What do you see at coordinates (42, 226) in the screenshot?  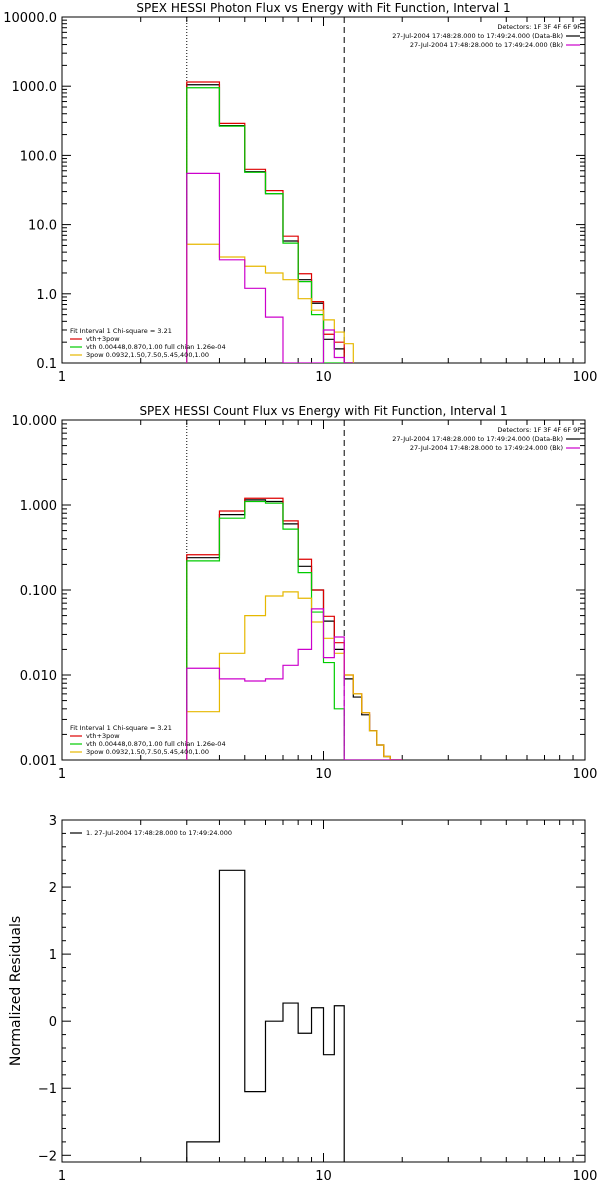 I see `y-tick-label: 10.0` at bounding box center [42, 226].